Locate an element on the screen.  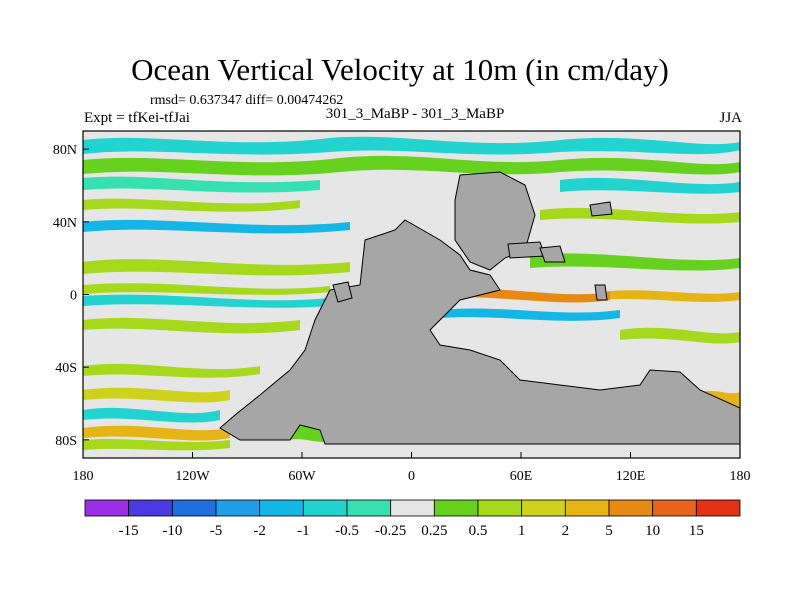
experiment-label: Expt = tfKei-tfJai is located at coordinates (137, 118).